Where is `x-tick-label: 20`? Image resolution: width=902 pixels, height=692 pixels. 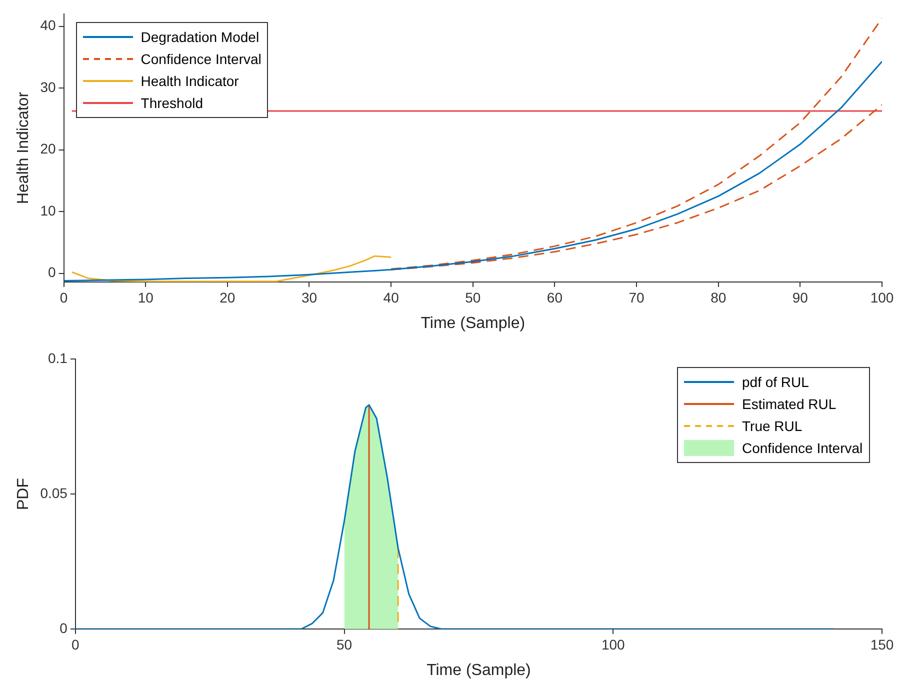 x-tick-label: 20 is located at coordinates (228, 297).